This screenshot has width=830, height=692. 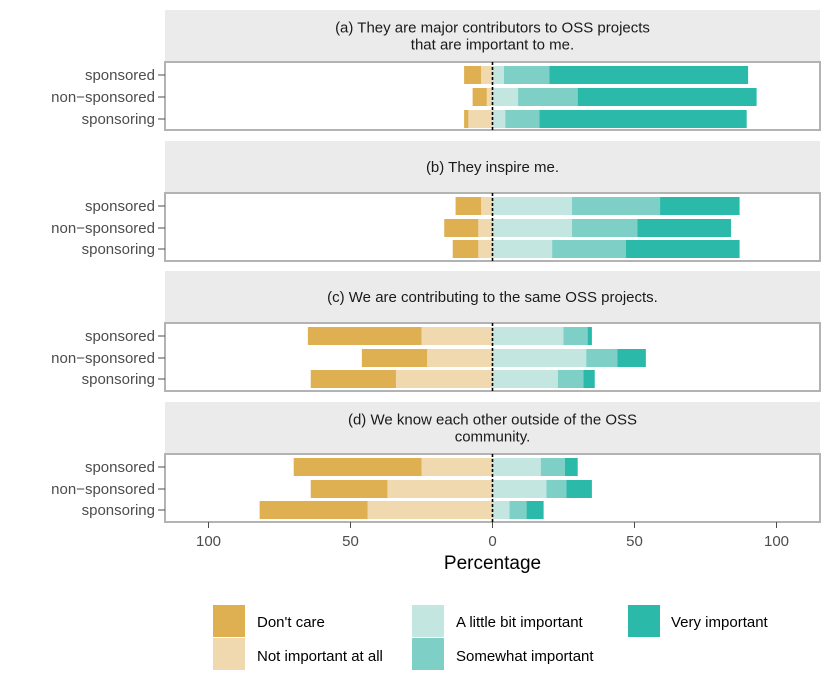 I want to click on legend-label-dont_care: Don't care, so click(x=291, y=622).